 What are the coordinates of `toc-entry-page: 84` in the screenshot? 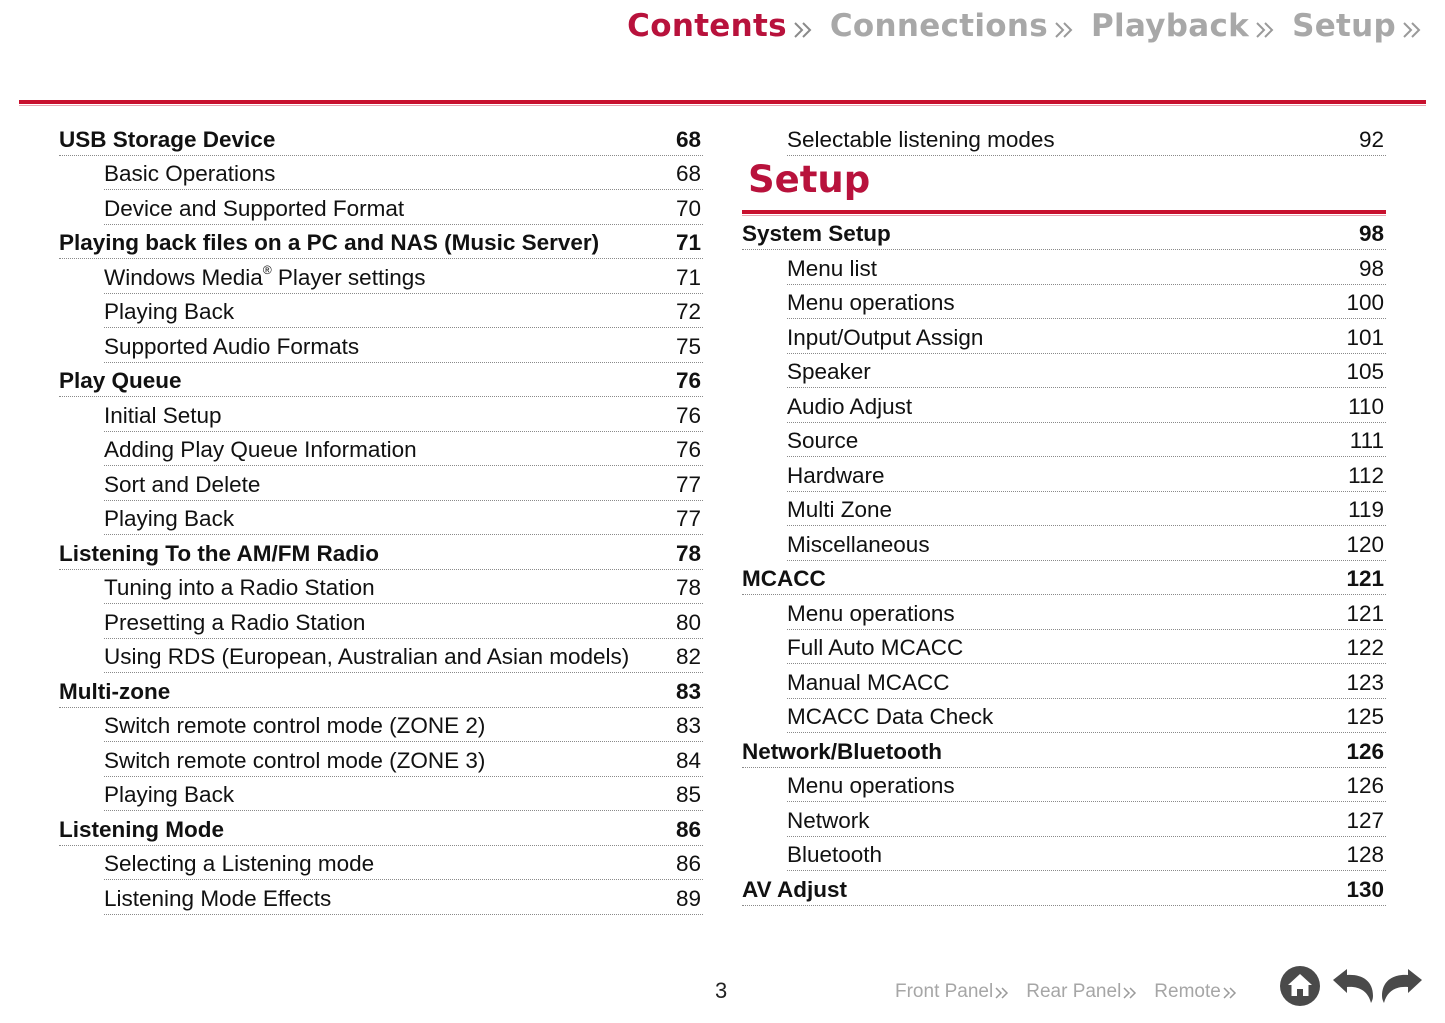 It's located at (688, 760).